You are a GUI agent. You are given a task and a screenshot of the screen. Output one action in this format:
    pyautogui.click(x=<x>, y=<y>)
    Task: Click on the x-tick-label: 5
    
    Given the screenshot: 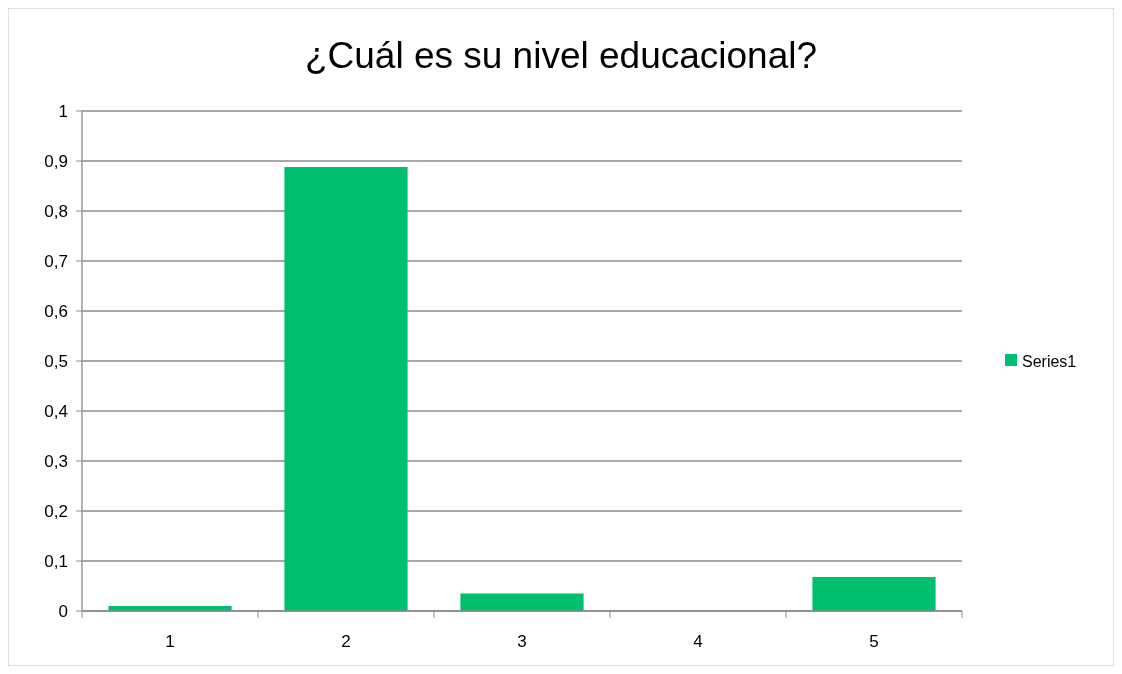 What is the action you would take?
    pyautogui.click(x=874, y=641)
    